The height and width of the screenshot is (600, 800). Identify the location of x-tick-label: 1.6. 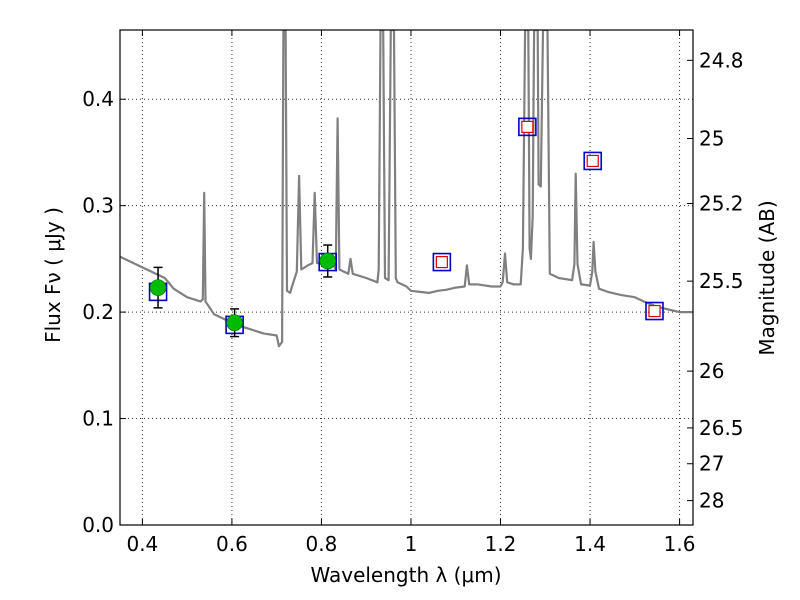
(680, 544).